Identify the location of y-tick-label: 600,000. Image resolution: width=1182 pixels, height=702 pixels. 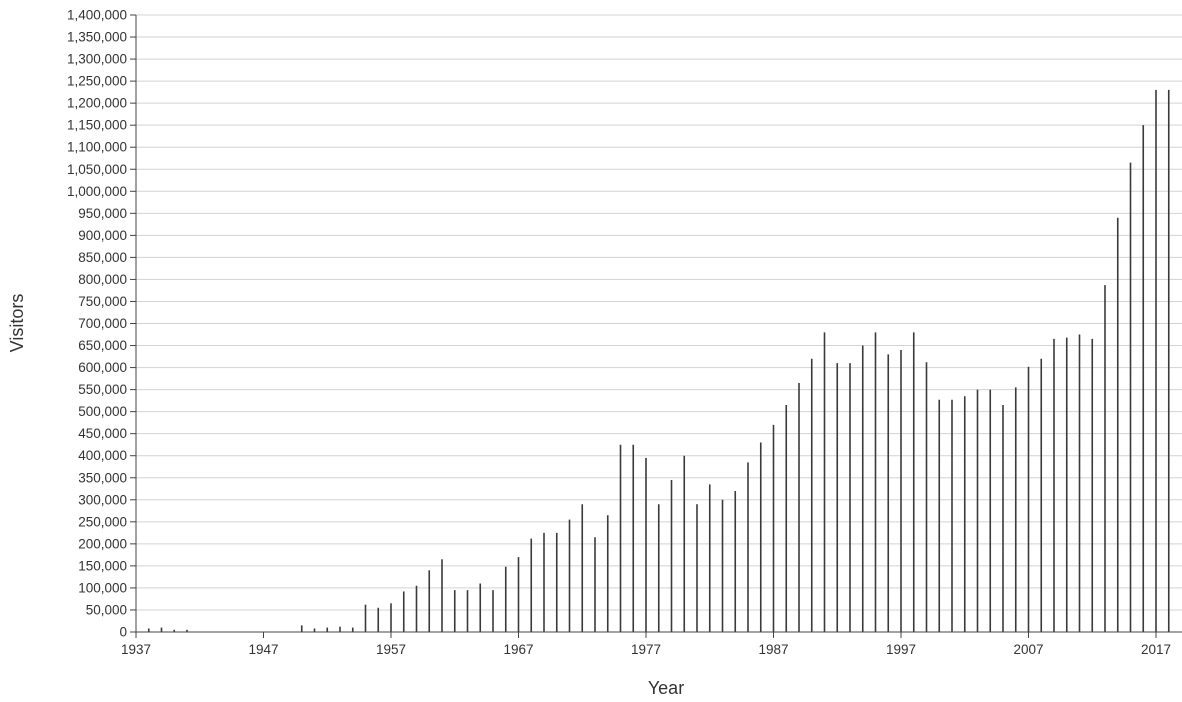
(102, 367).